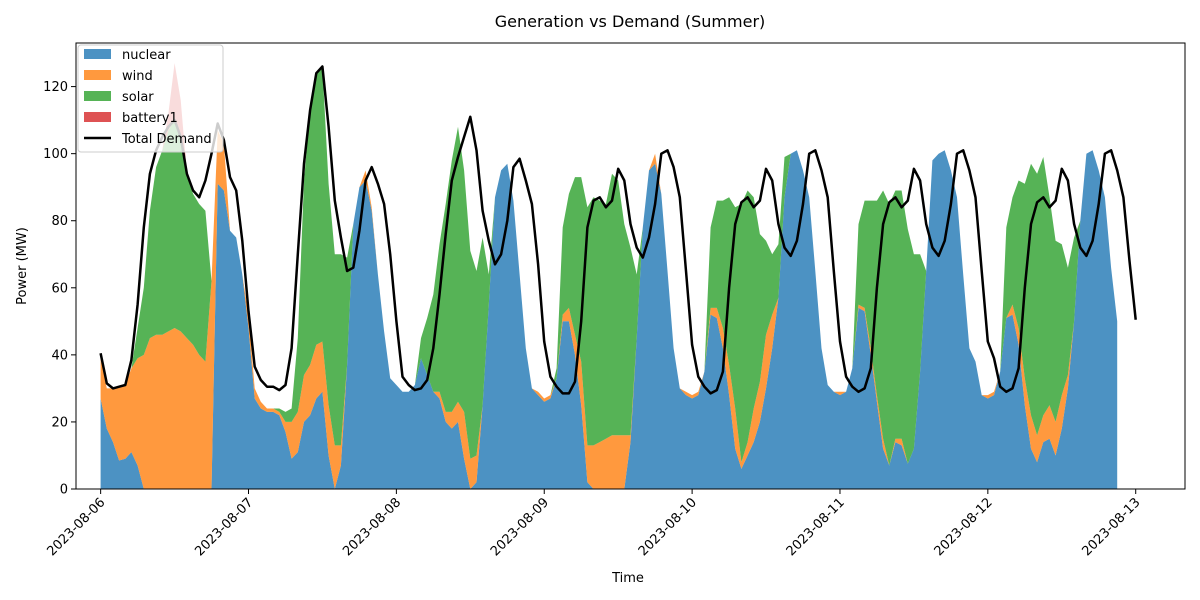  I want to click on legend-swatch-battery1, so click(97, 117).